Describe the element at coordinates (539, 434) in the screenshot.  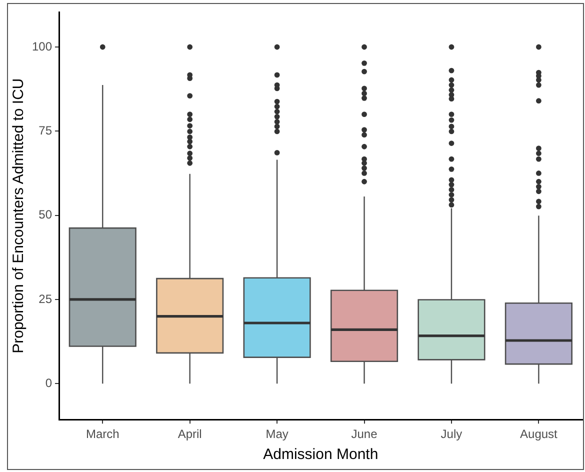
I see `x-tick-label: August` at that location.